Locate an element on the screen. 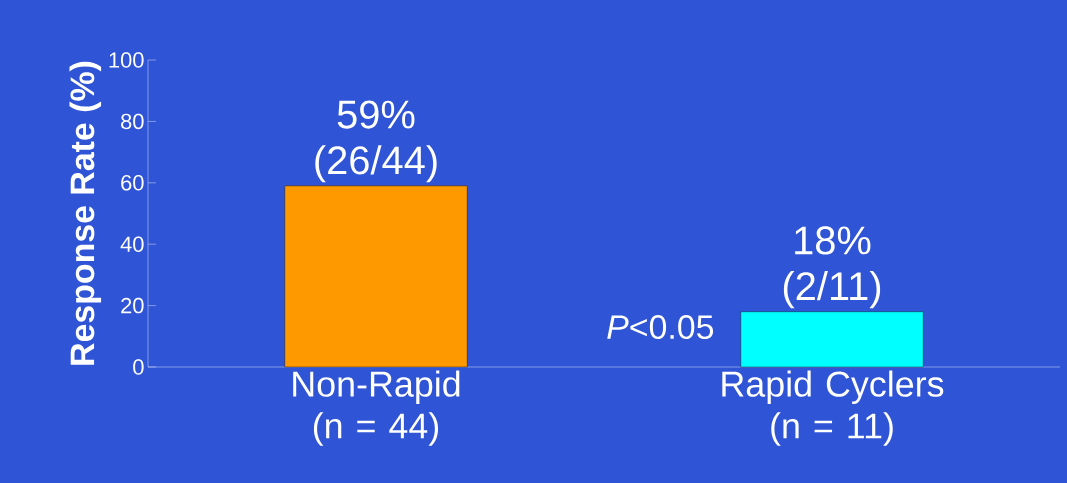  y-tick-label: 40 is located at coordinates (132, 244).